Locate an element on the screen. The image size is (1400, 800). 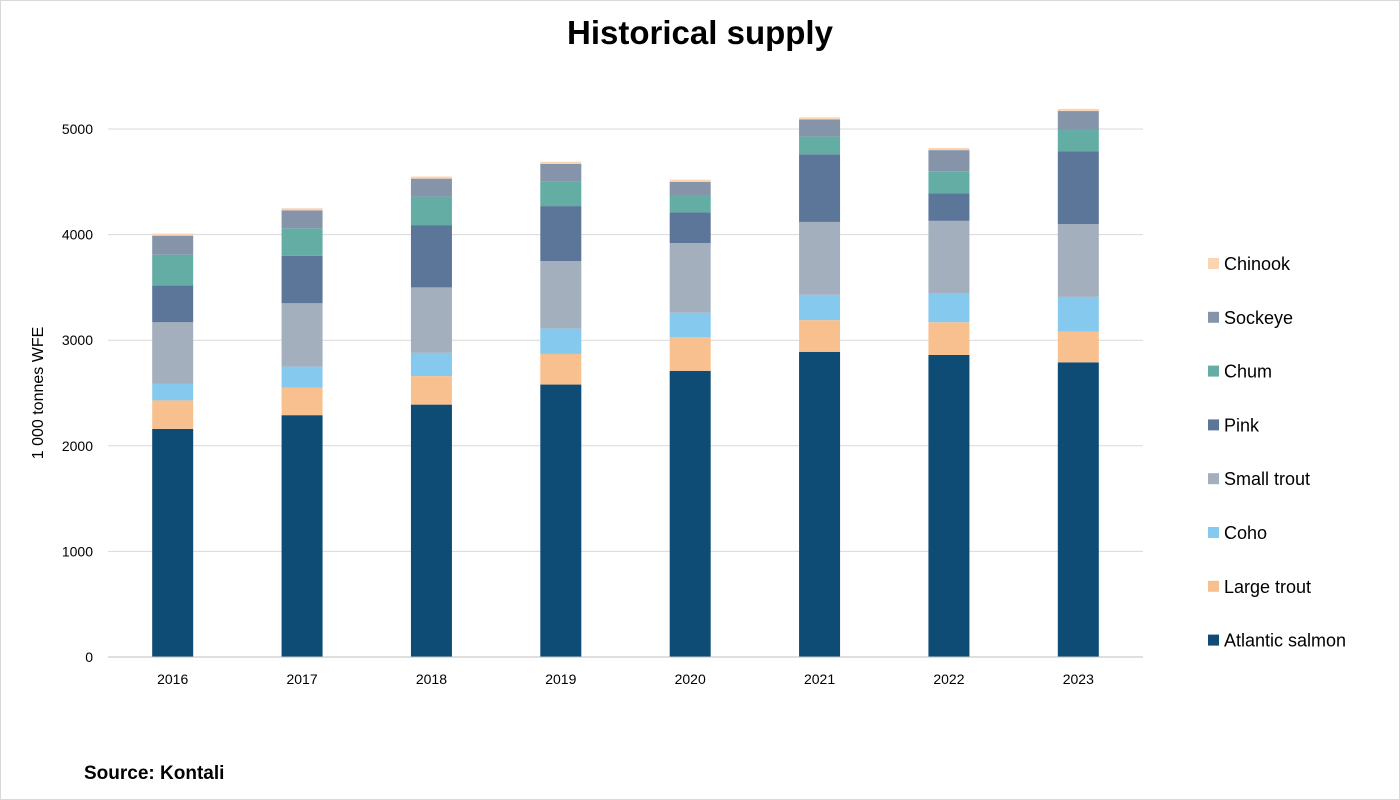
bar-2017-large-trout is located at coordinates (302, 401).